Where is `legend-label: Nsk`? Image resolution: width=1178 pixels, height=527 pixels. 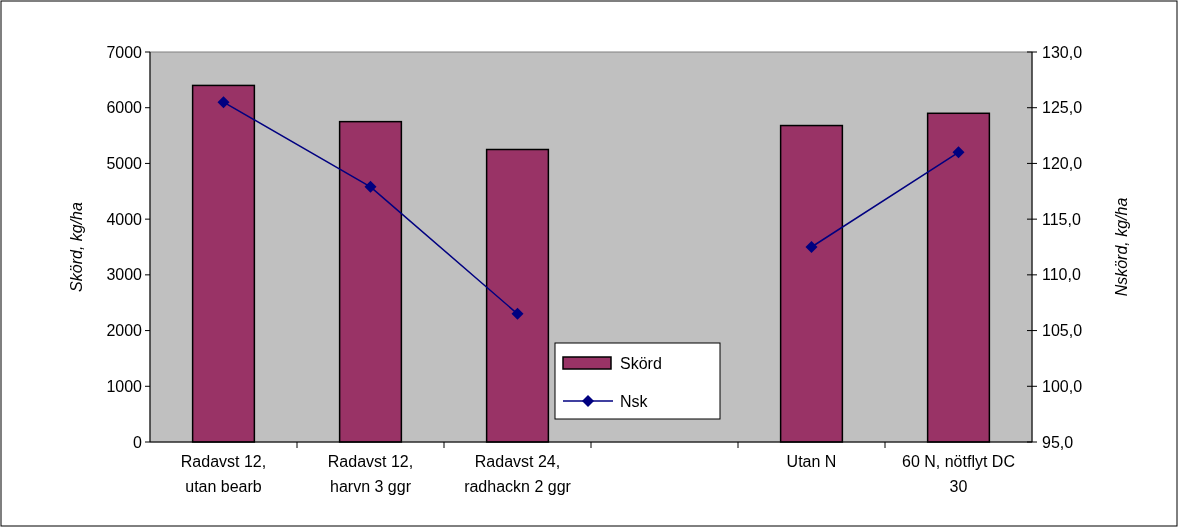 legend-label: Nsk is located at coordinates (634, 401).